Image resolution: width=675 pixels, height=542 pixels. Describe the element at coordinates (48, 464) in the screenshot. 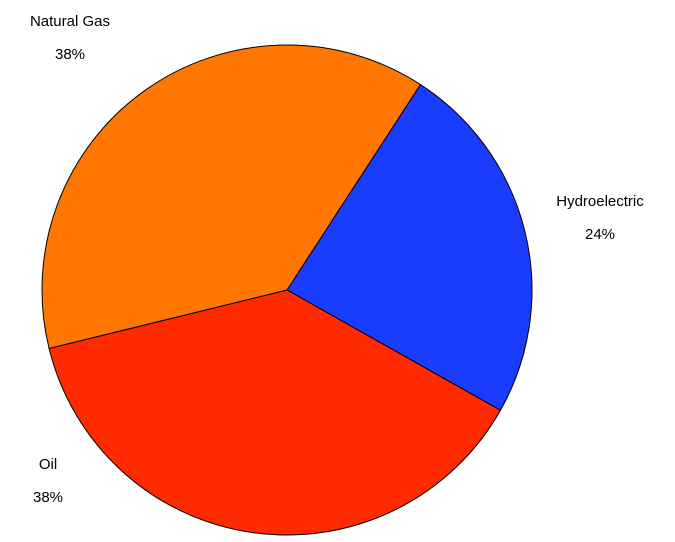

I see `slice-label: Oil` at that location.